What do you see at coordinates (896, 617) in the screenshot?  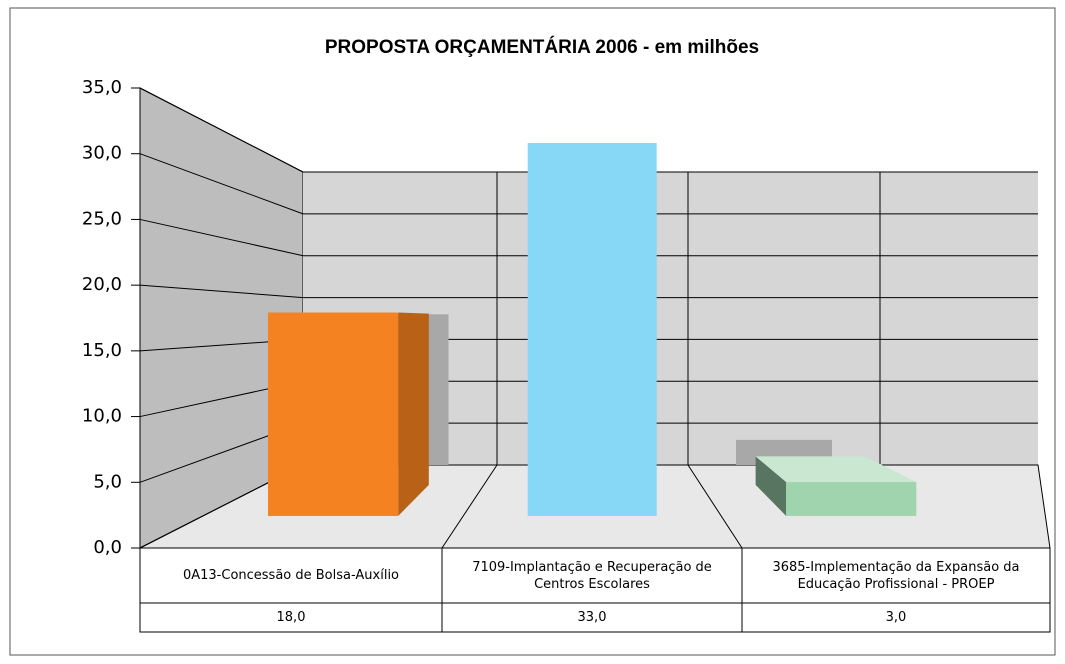 I see `value-label: 3,0` at bounding box center [896, 617].